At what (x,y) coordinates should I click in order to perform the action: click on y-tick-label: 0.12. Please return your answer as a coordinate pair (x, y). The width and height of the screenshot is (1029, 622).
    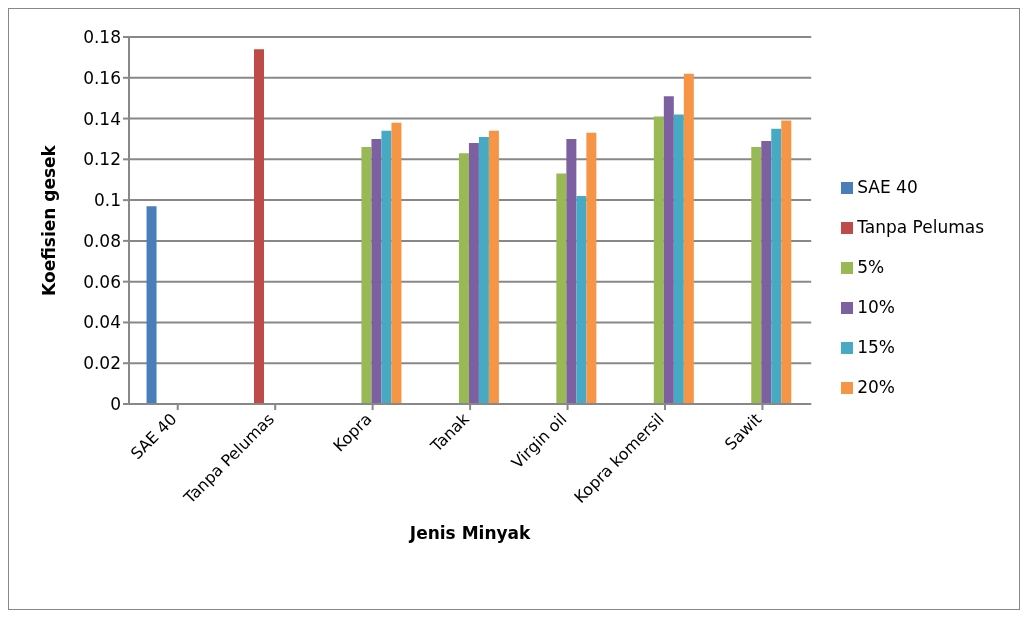
    Looking at the image, I should click on (102, 159).